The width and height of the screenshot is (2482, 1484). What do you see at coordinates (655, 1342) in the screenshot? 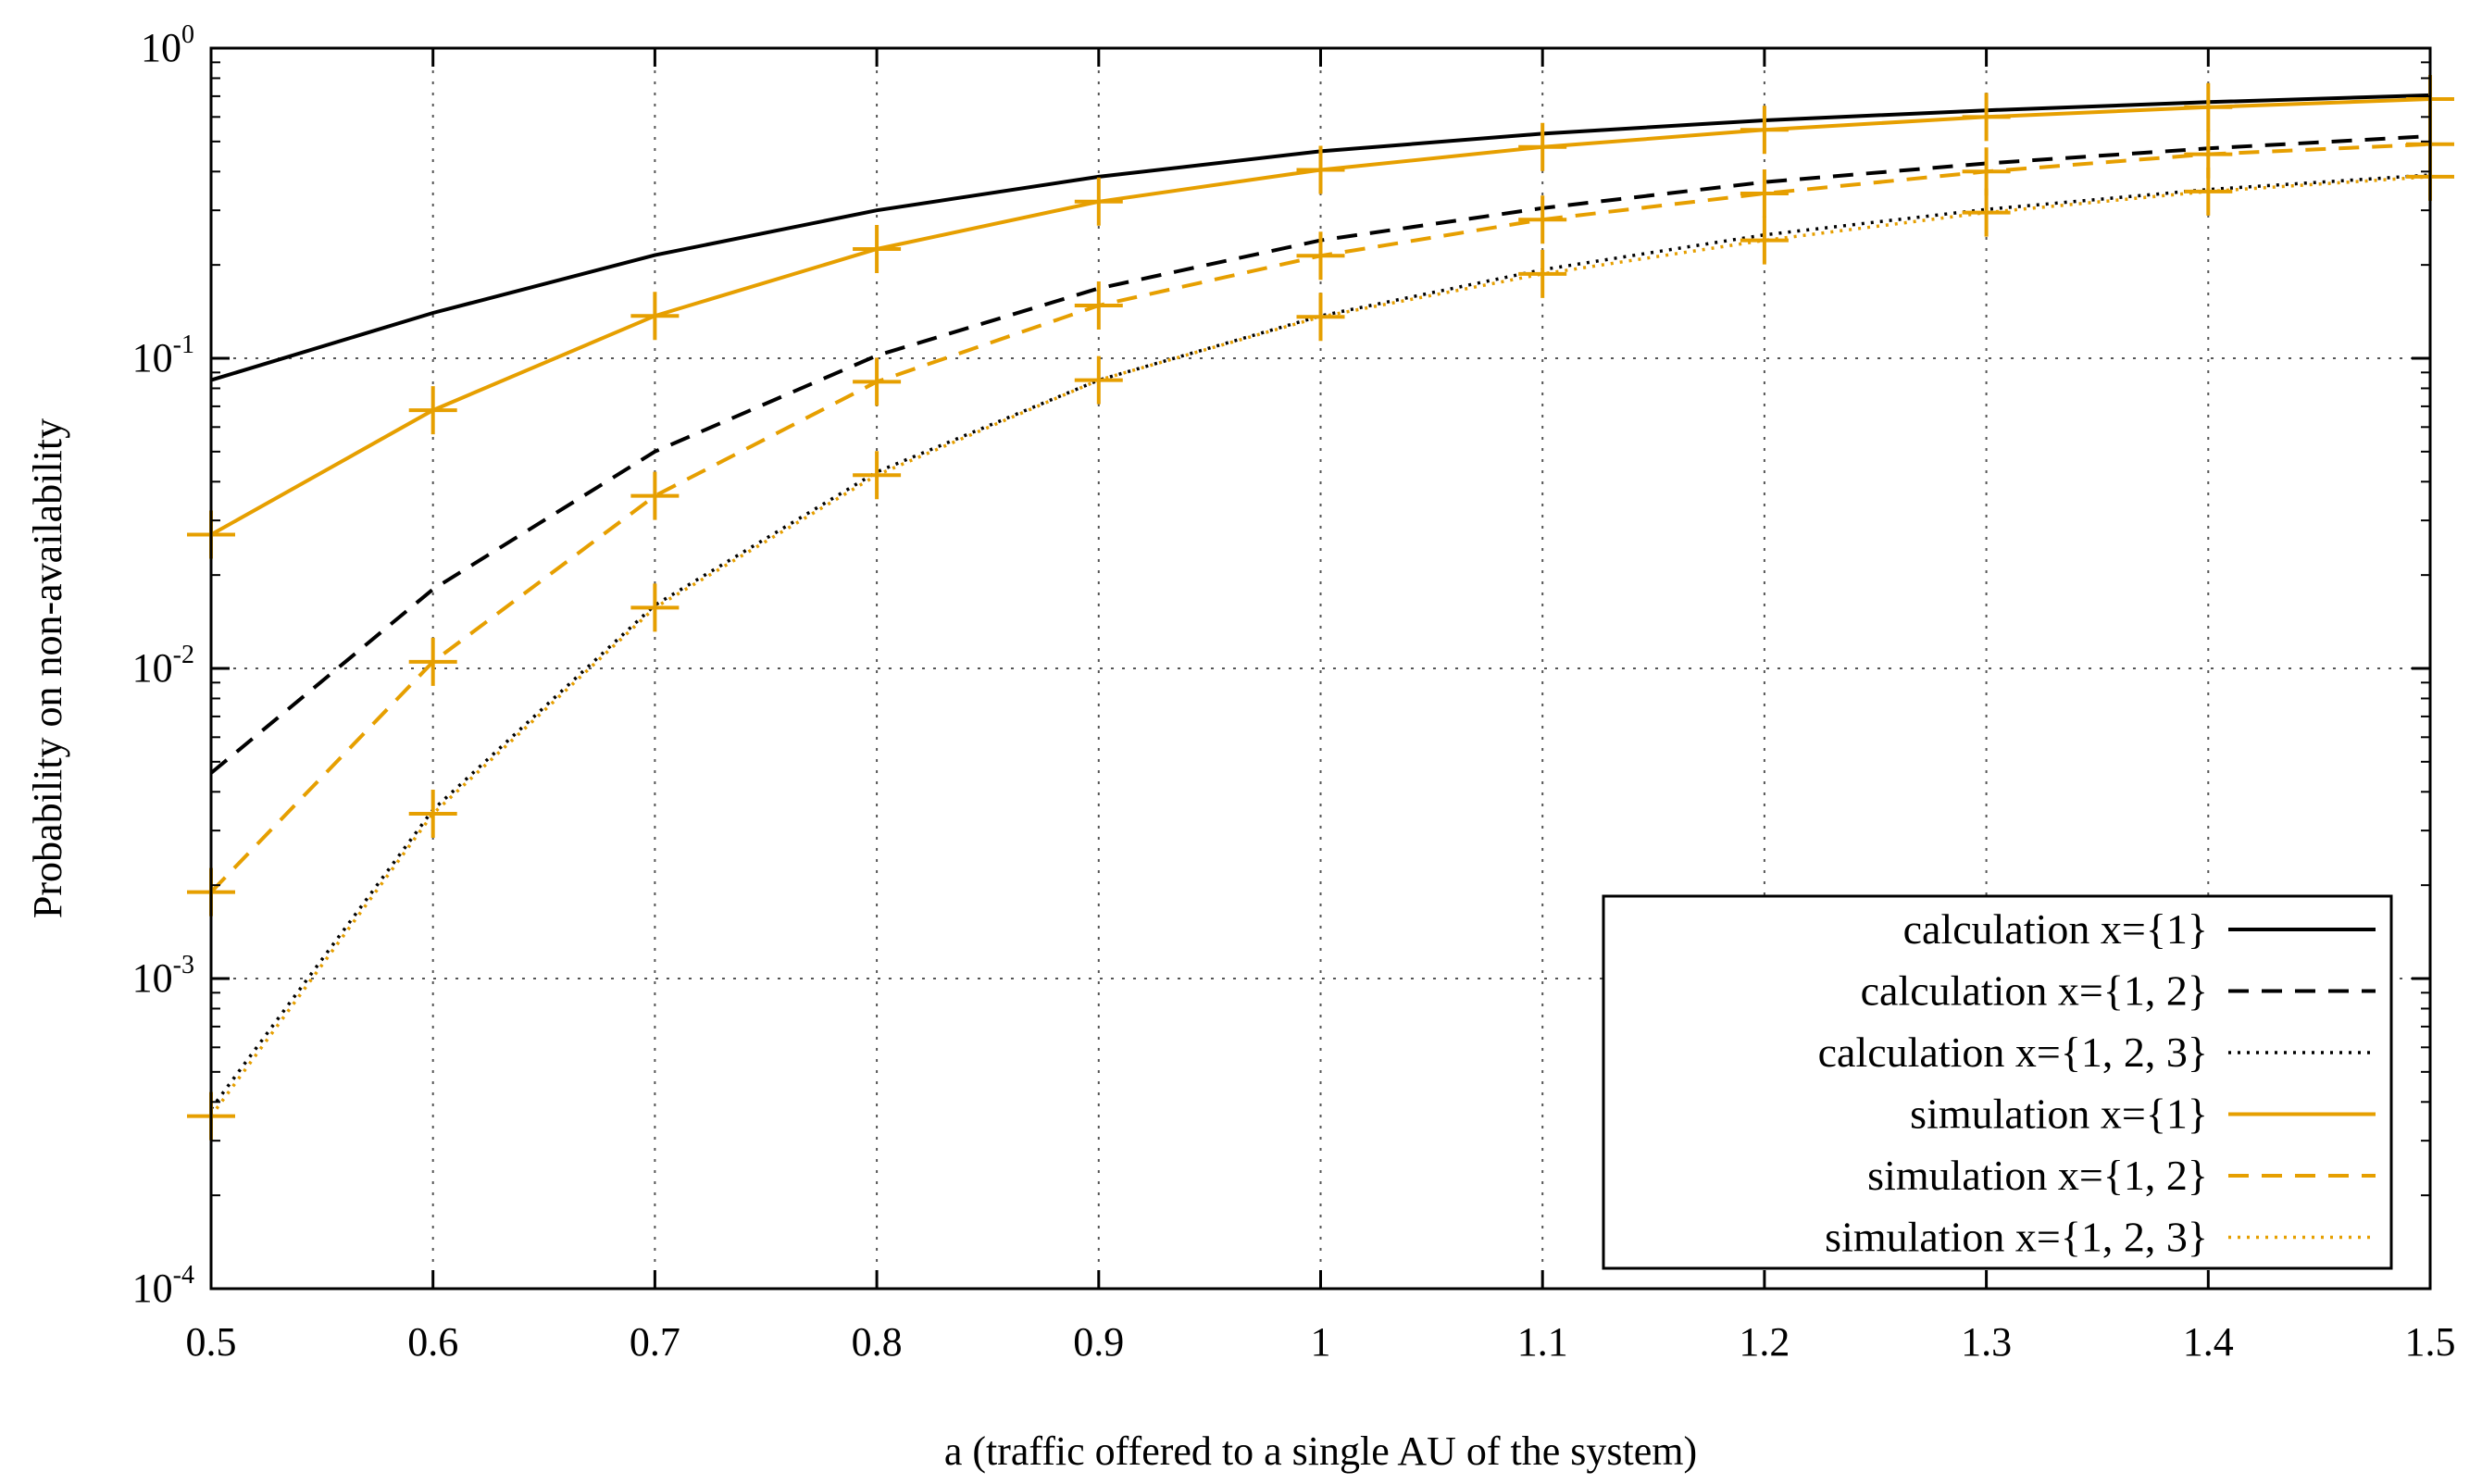
I see `x-tick-label: 0.7` at bounding box center [655, 1342].